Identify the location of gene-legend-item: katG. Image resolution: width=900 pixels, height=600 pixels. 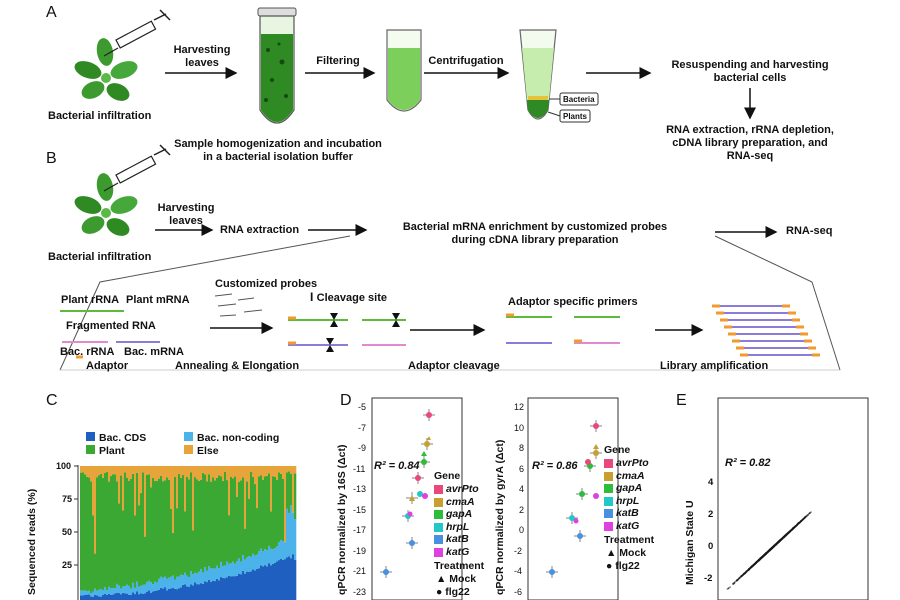
(458, 551).